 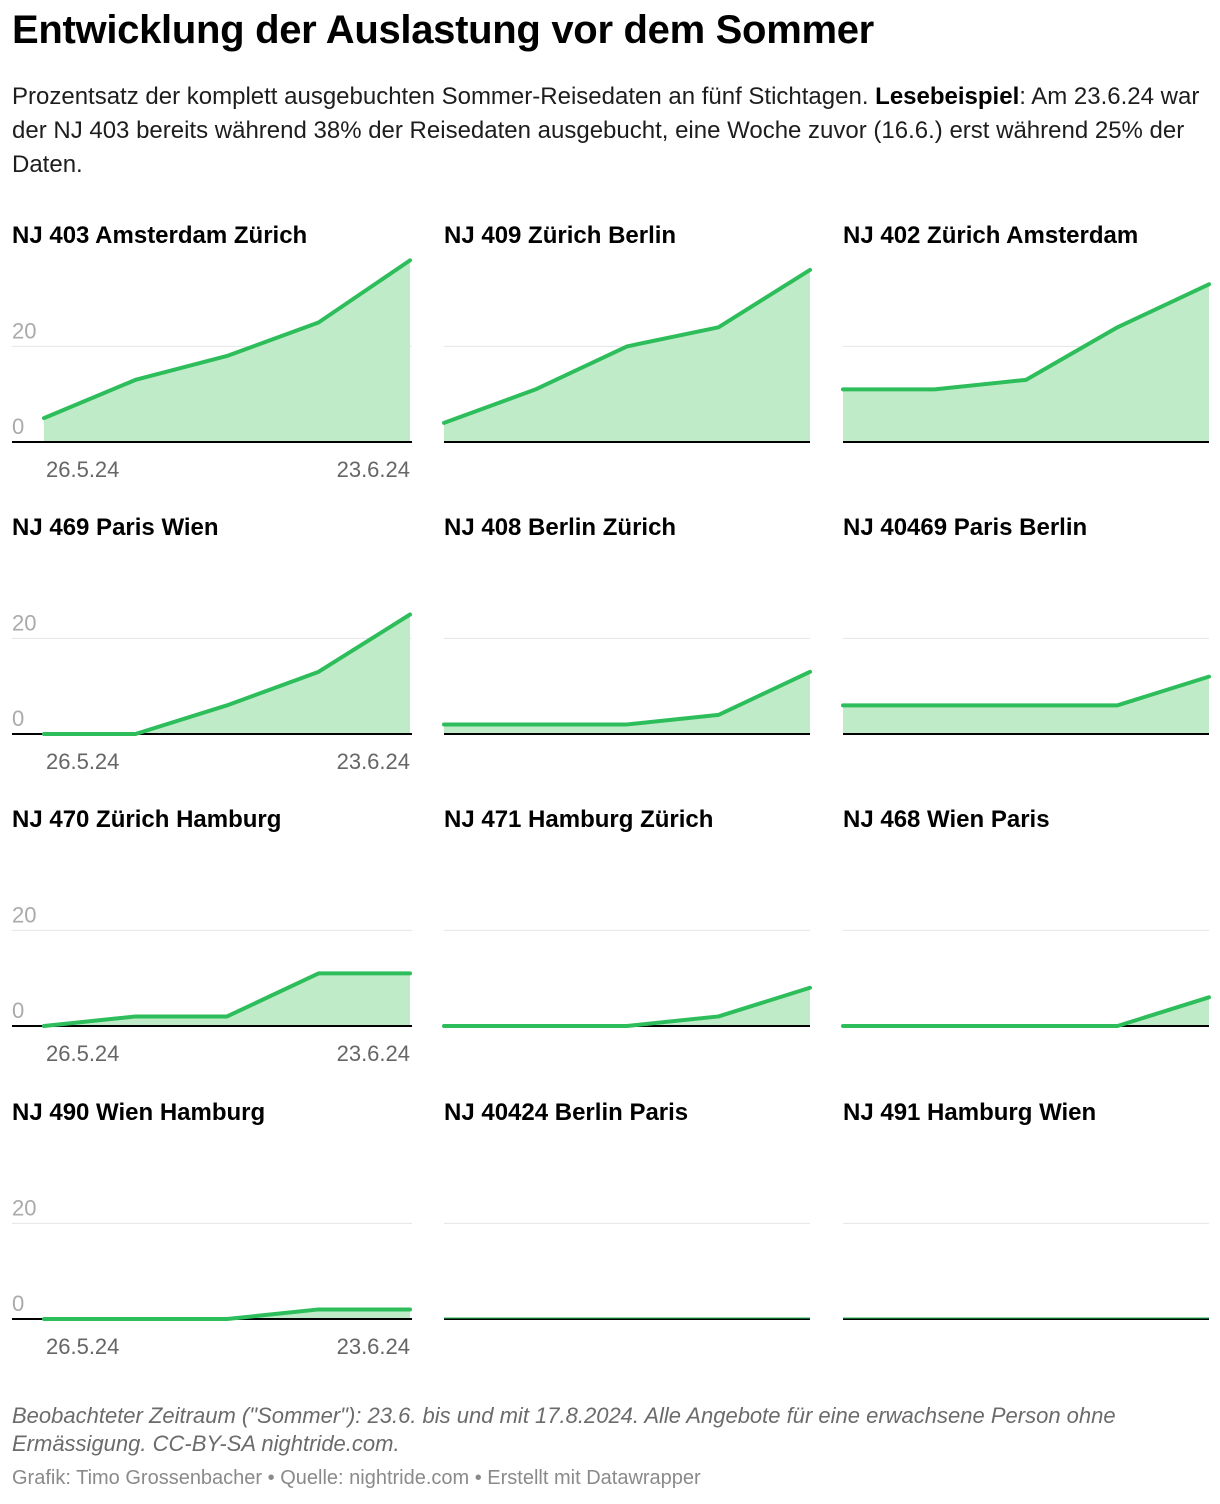 I want to click on description-bold: Lesebeispiel, so click(x=947, y=96).